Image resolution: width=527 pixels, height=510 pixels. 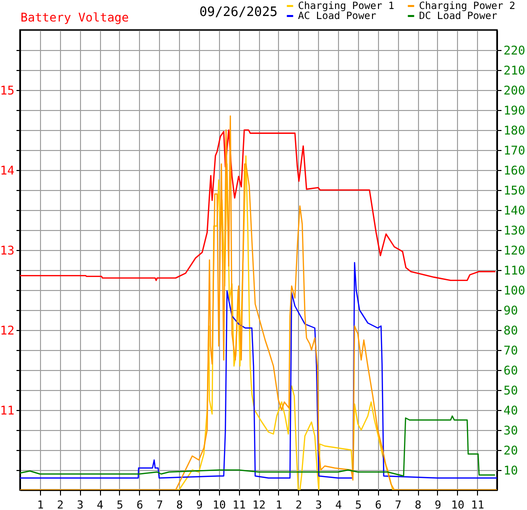 I want to click on y-tick-label: 12, so click(x=7, y=331).